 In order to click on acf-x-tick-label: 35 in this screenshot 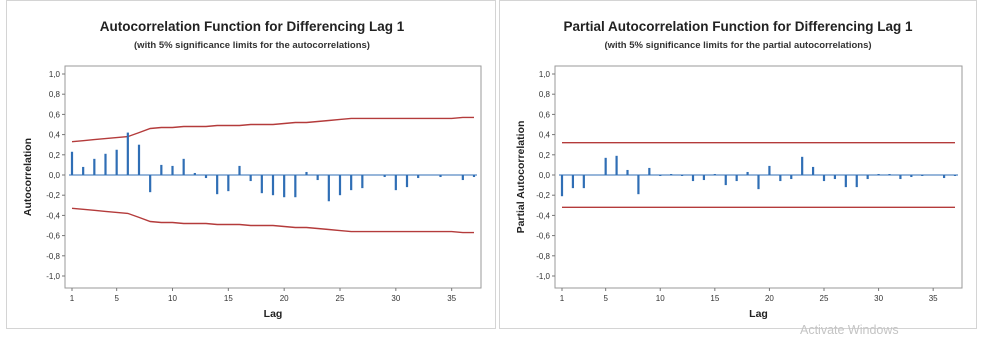, I will do `click(451, 298)`.